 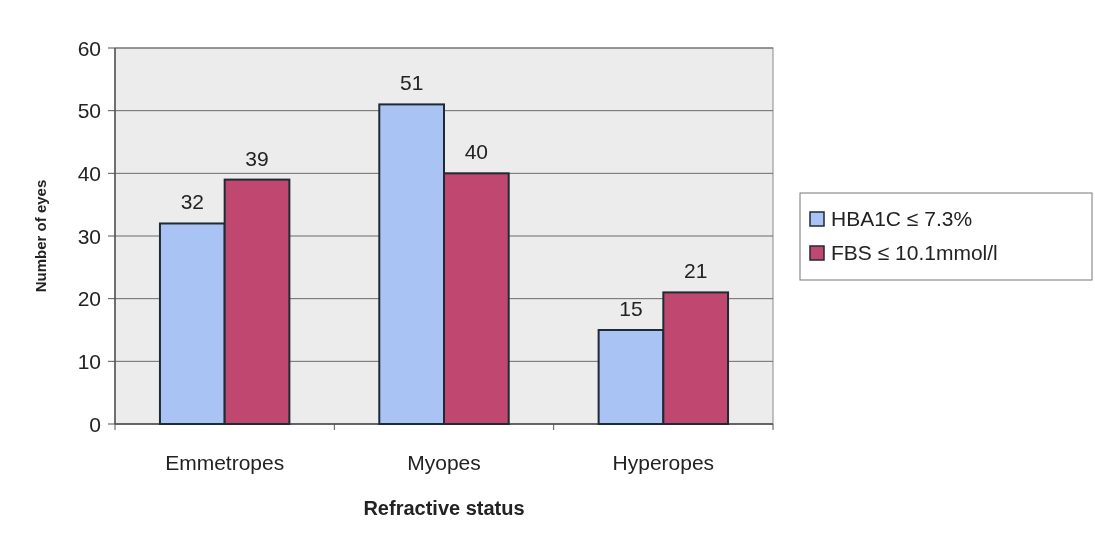 What do you see at coordinates (914, 252) in the screenshot?
I see `legend-label: FBS ≤ 10.1mmol/l` at bounding box center [914, 252].